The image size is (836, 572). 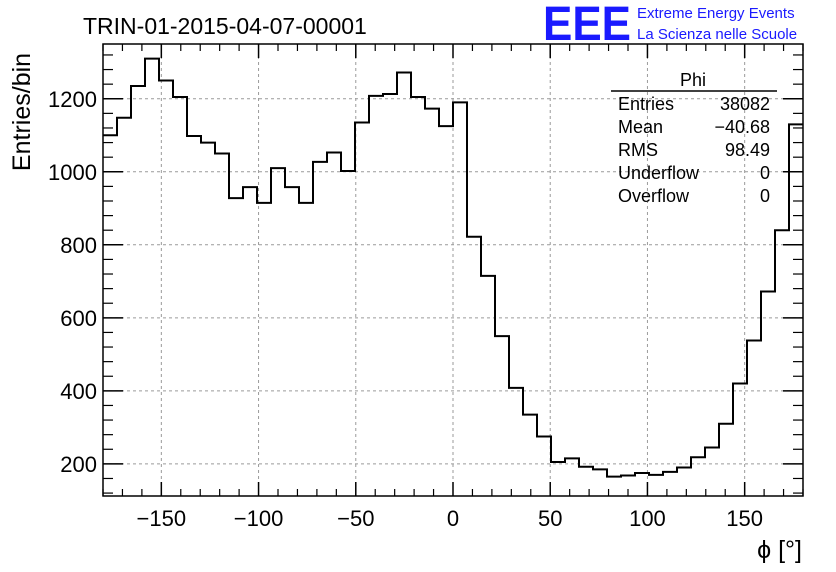 I want to click on y-tick-label: 400, so click(x=78, y=391).